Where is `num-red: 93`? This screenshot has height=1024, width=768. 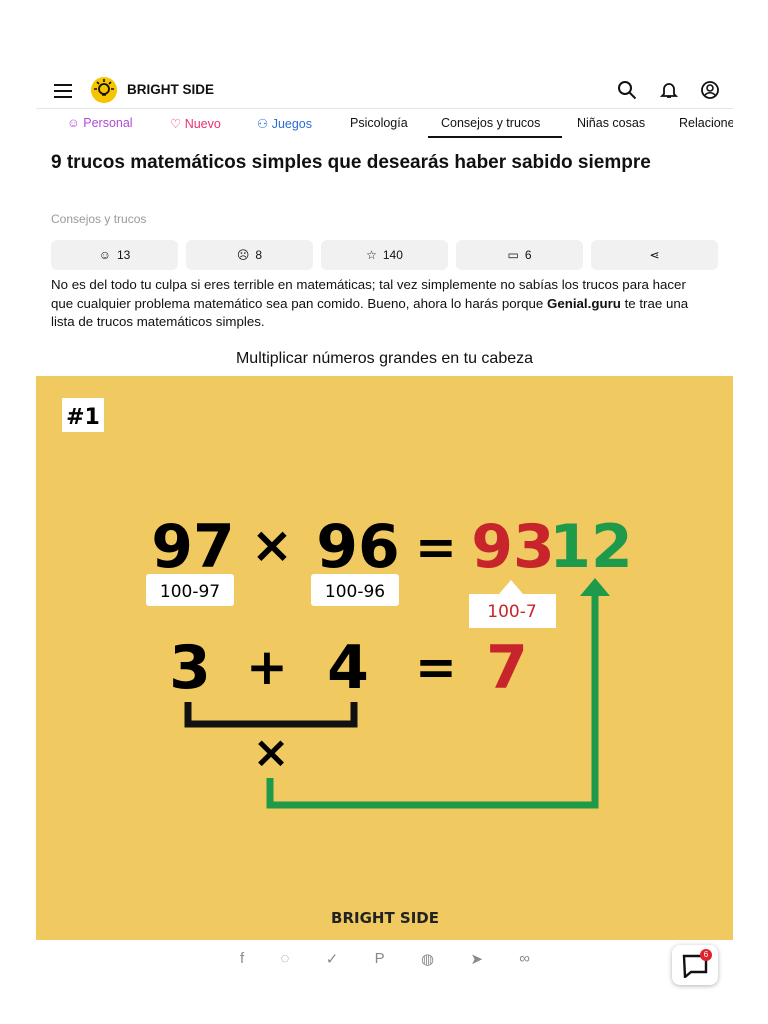 num-red: 93 is located at coordinates (513, 547).